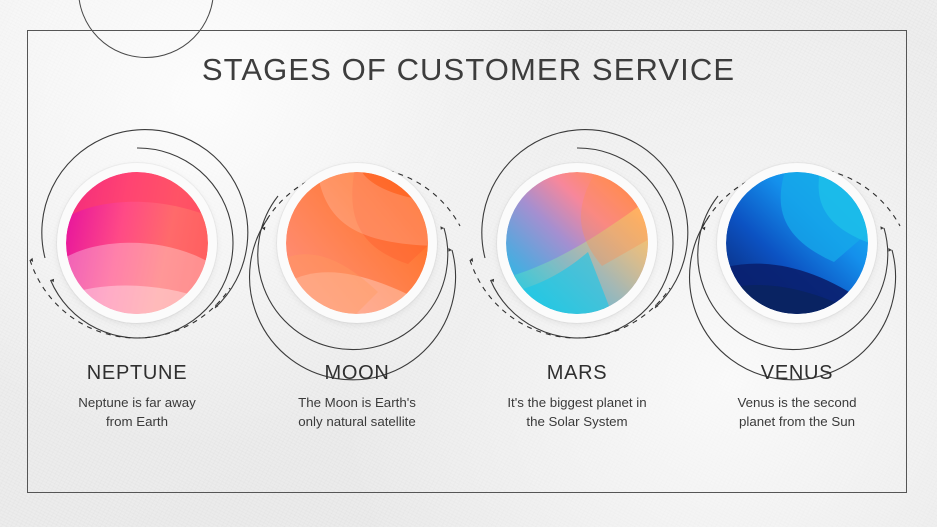 This screenshot has height=527, width=937. What do you see at coordinates (797, 402) in the screenshot?
I see `stage-desc-line-1: Venus is the second` at bounding box center [797, 402].